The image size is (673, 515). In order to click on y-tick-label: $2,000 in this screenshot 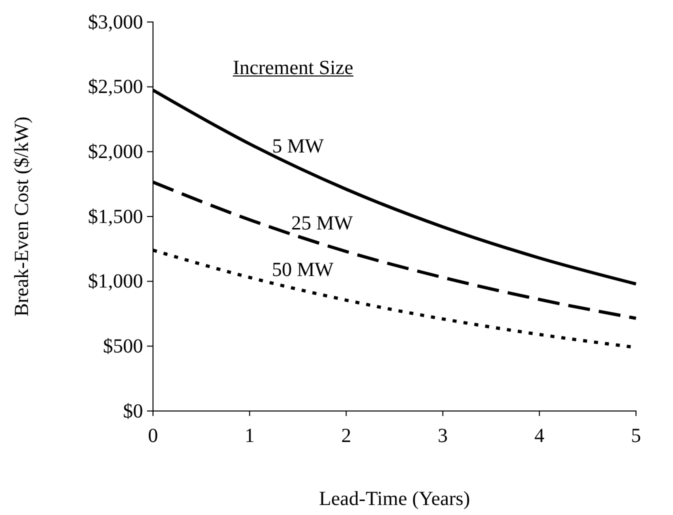, I will do `click(115, 152)`.